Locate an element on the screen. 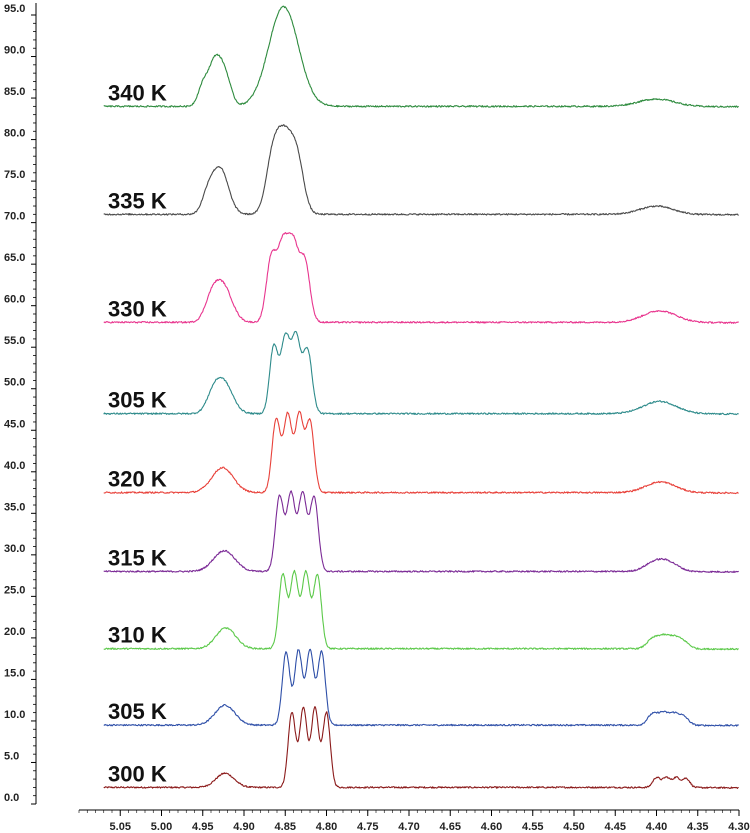  x-tick-label: 4.85 is located at coordinates (285, 827).